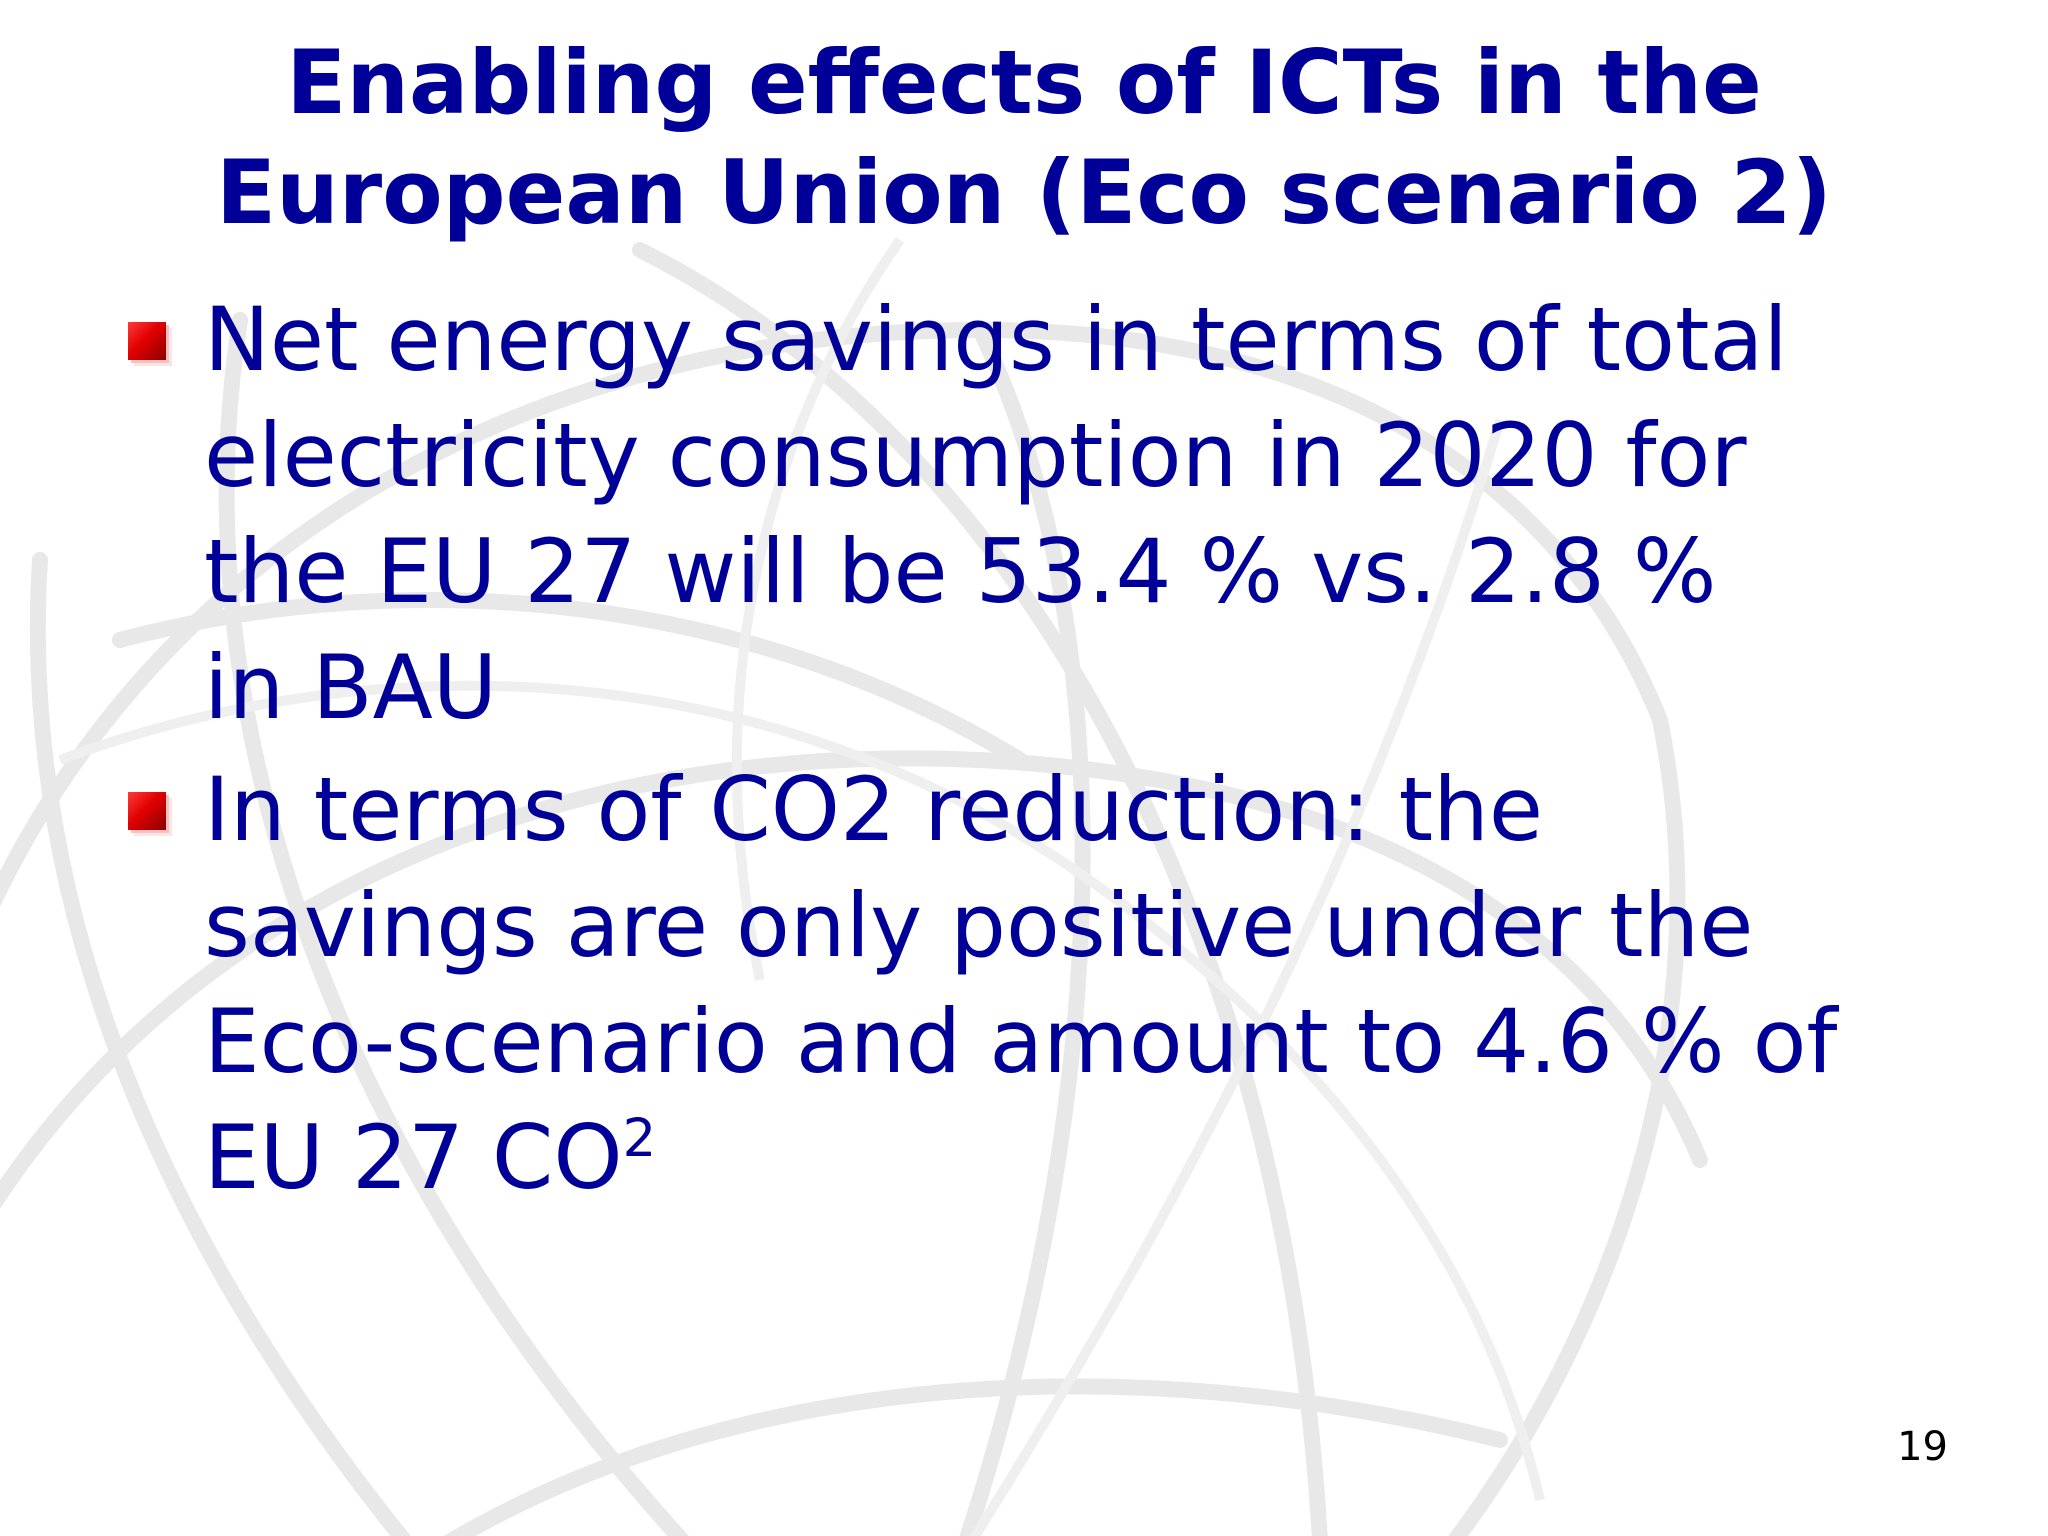 This screenshot has width=2048, height=1536. Describe the element at coordinates (979, 925) in the screenshot. I see `bullet-text-line: savings are only positive under the` at that location.